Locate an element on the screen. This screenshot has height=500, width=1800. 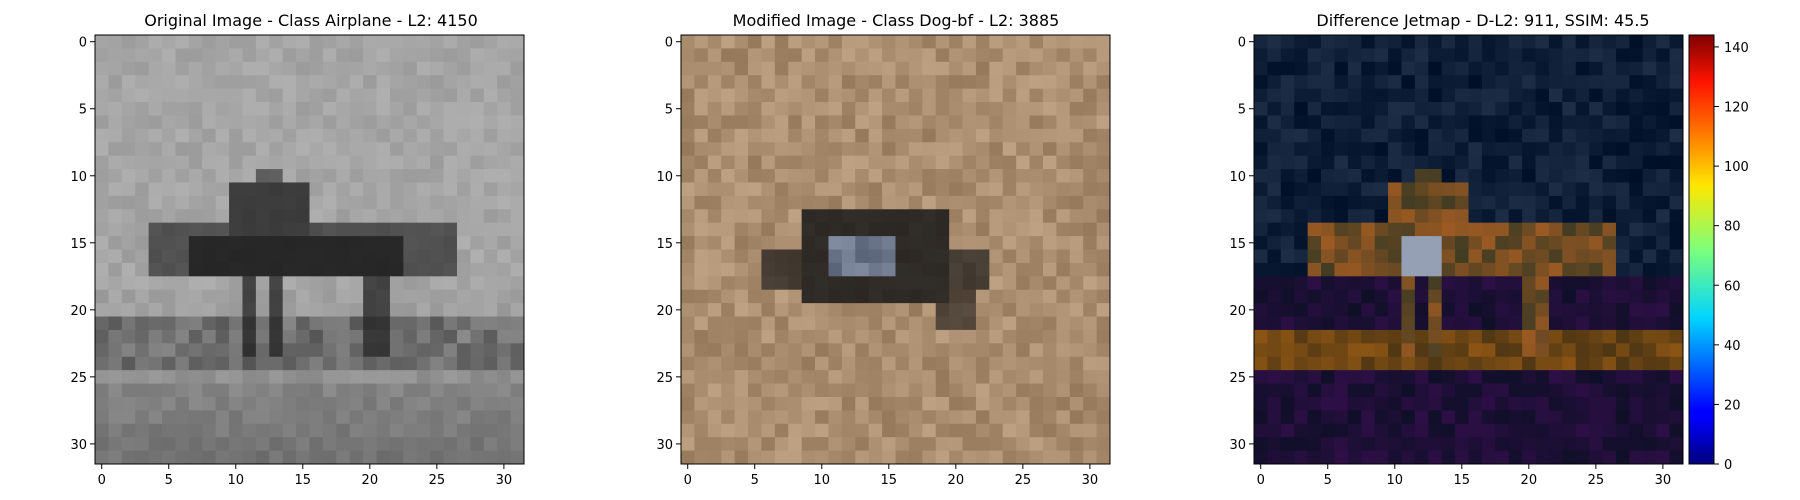
x-tick-label: 20 is located at coordinates (1529, 480).